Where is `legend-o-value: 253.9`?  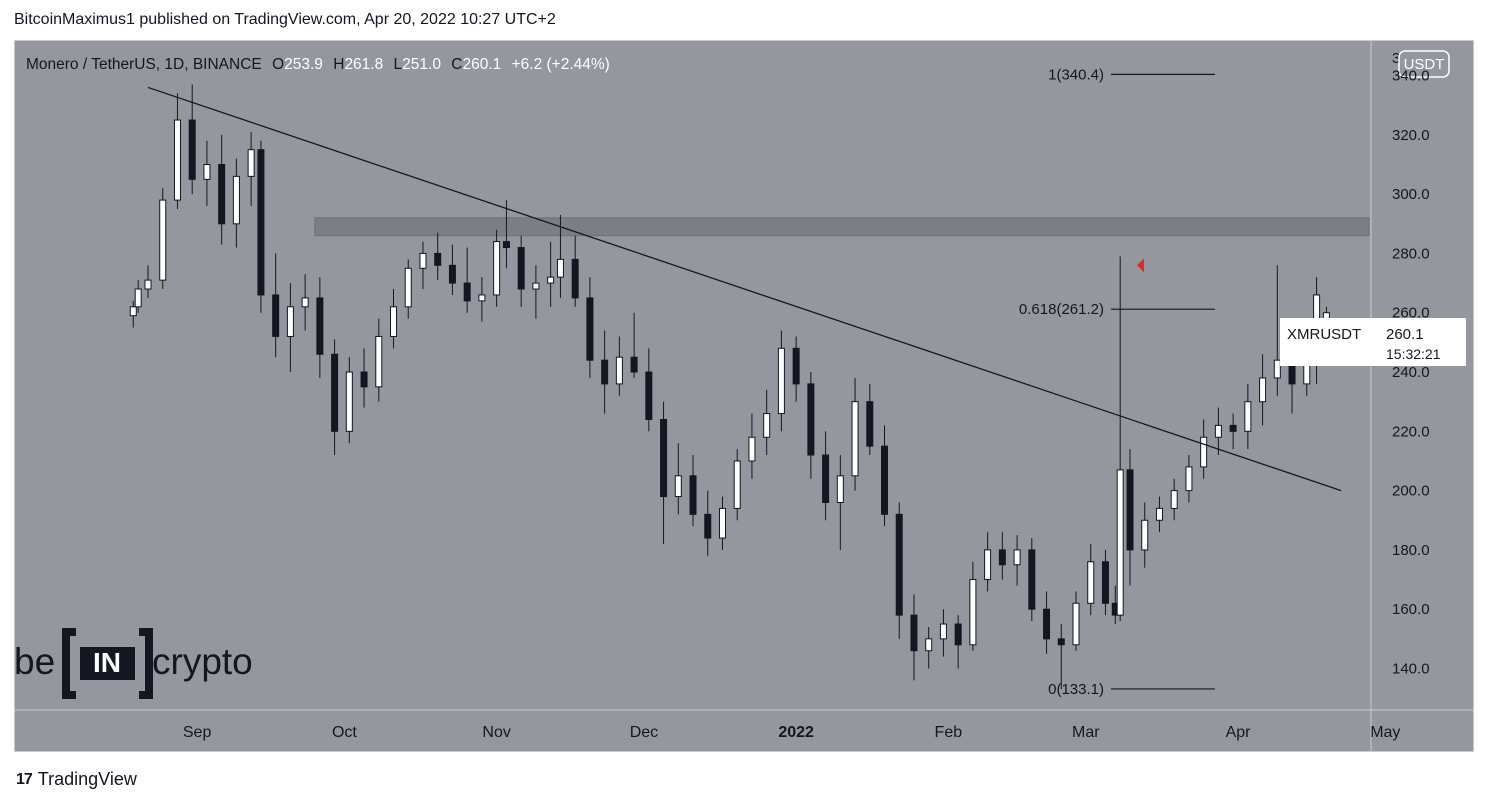
legend-o-value: 253.9 is located at coordinates (303, 64).